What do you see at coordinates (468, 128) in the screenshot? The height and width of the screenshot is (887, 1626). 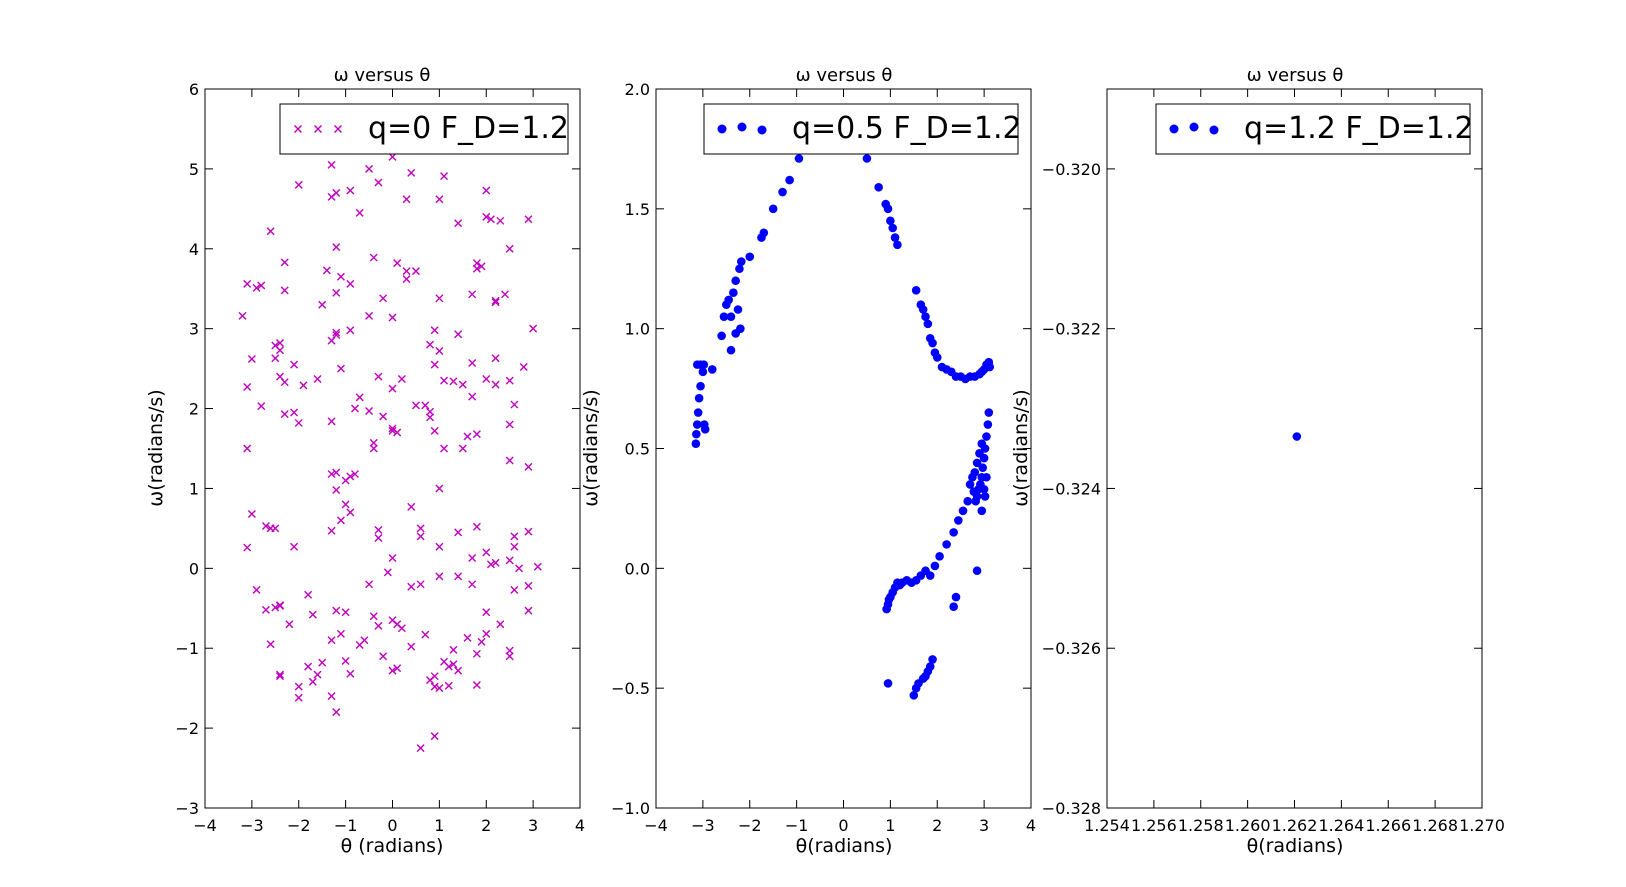 I see `legend-label: q=0 F_D=1.2` at bounding box center [468, 128].